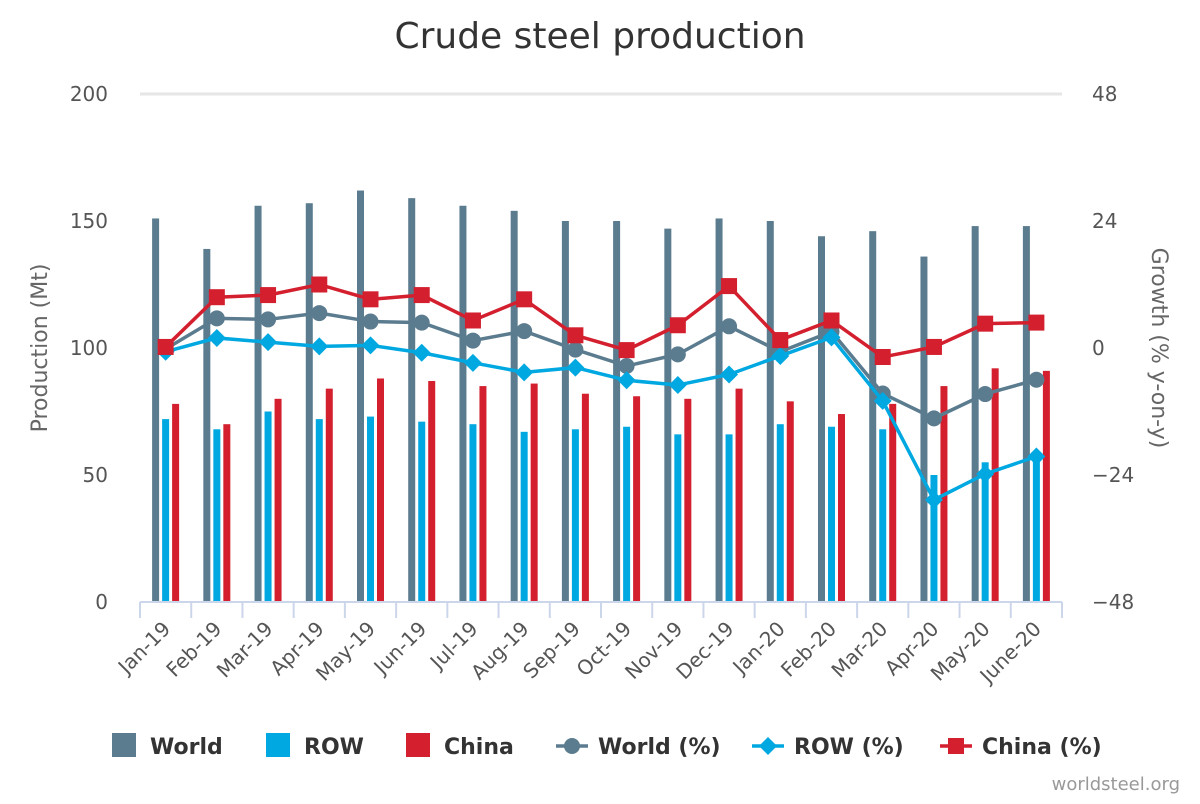 This screenshot has width=1200, height=804. I want to click on legend-item: World (%), so click(638, 747).